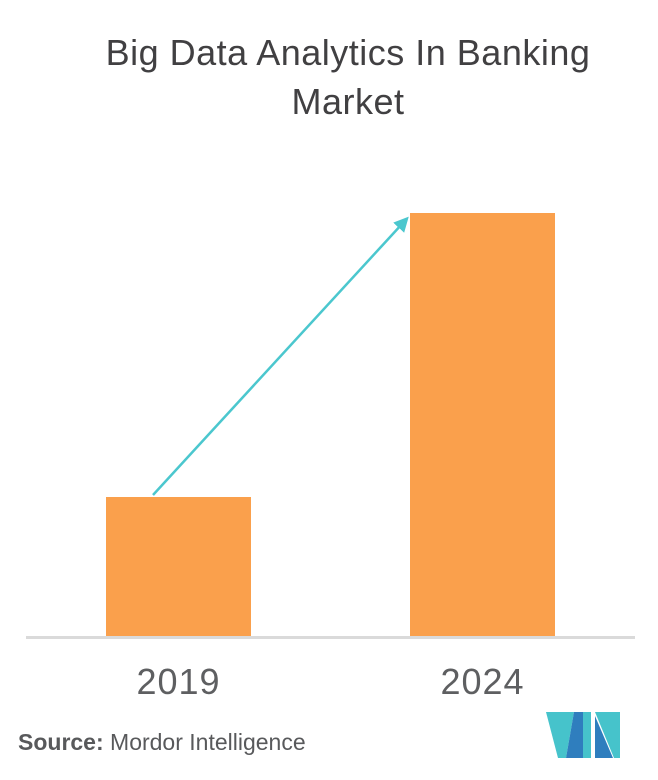 The width and height of the screenshot is (658, 780). I want to click on x-label-2024: 2024, so click(482, 681).